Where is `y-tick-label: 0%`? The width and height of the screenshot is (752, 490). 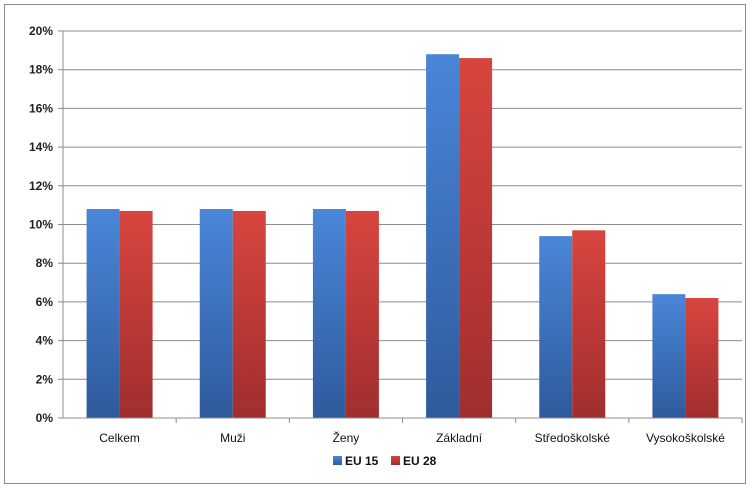
y-tick-label: 0% is located at coordinates (45, 418).